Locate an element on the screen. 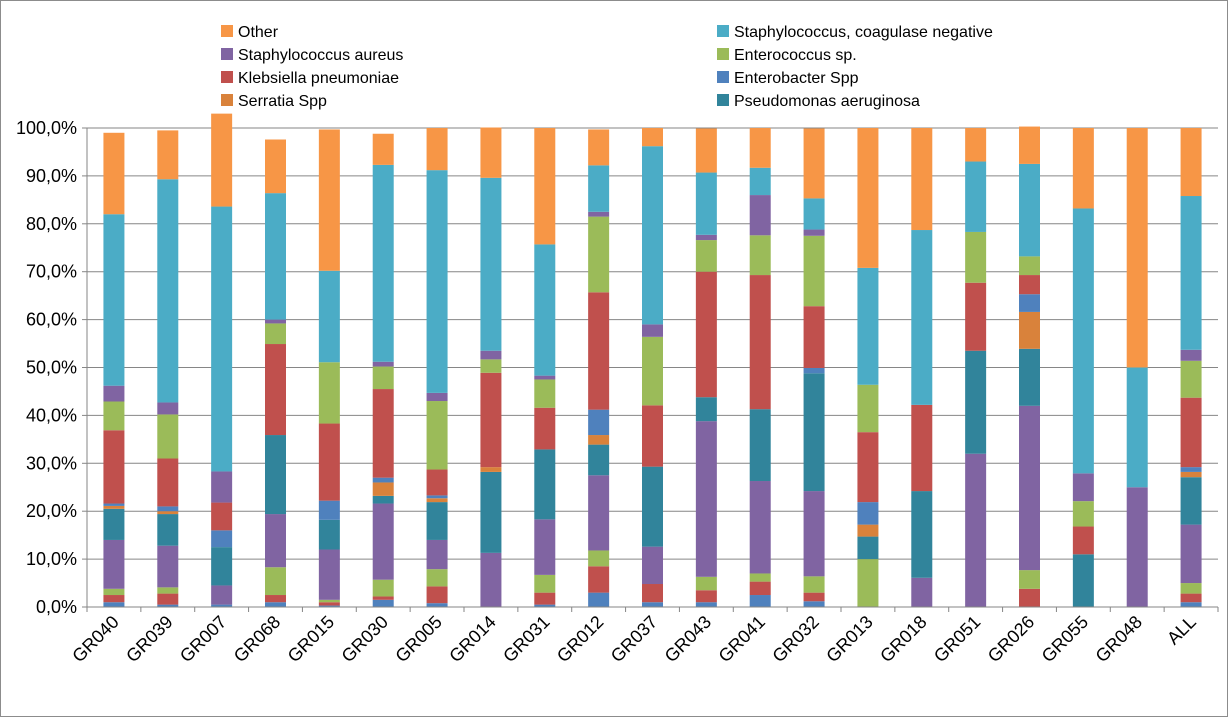  bar-stack-gr048 is located at coordinates (1137, 367).